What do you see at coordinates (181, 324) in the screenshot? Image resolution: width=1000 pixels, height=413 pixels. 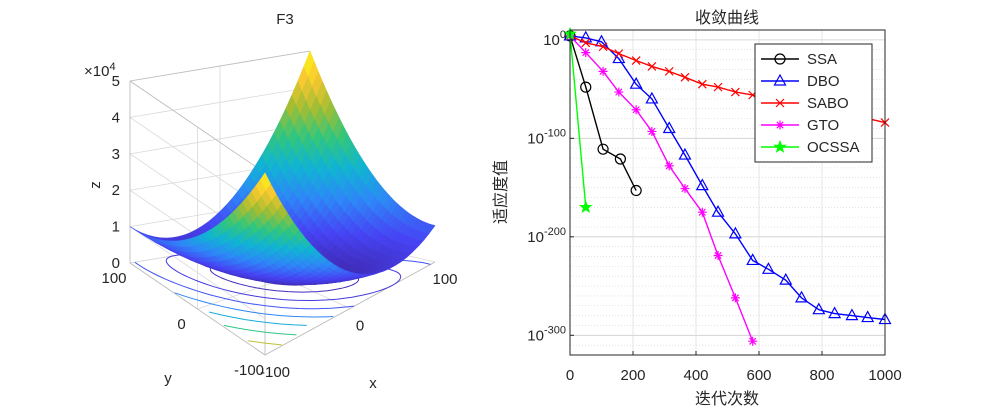 I see `y-tick-label: 0` at bounding box center [181, 324].